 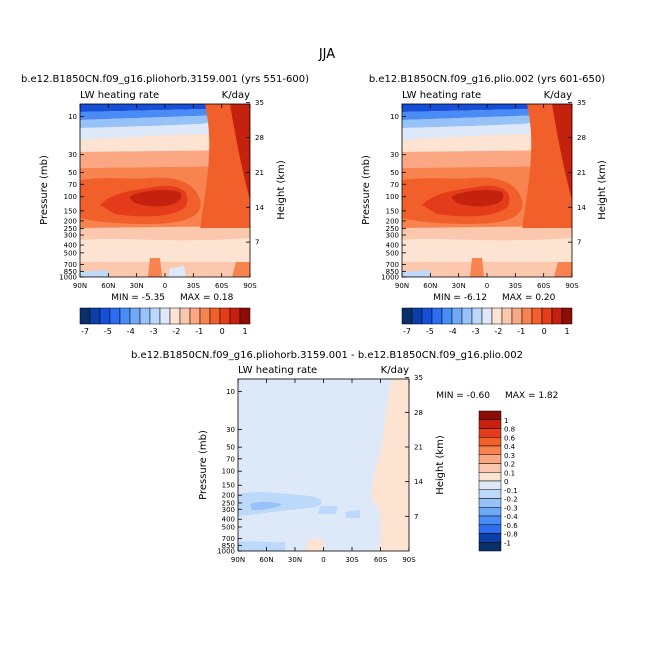 I want to click on panel-3-max-label: MAX = 1.82, so click(x=531, y=396).